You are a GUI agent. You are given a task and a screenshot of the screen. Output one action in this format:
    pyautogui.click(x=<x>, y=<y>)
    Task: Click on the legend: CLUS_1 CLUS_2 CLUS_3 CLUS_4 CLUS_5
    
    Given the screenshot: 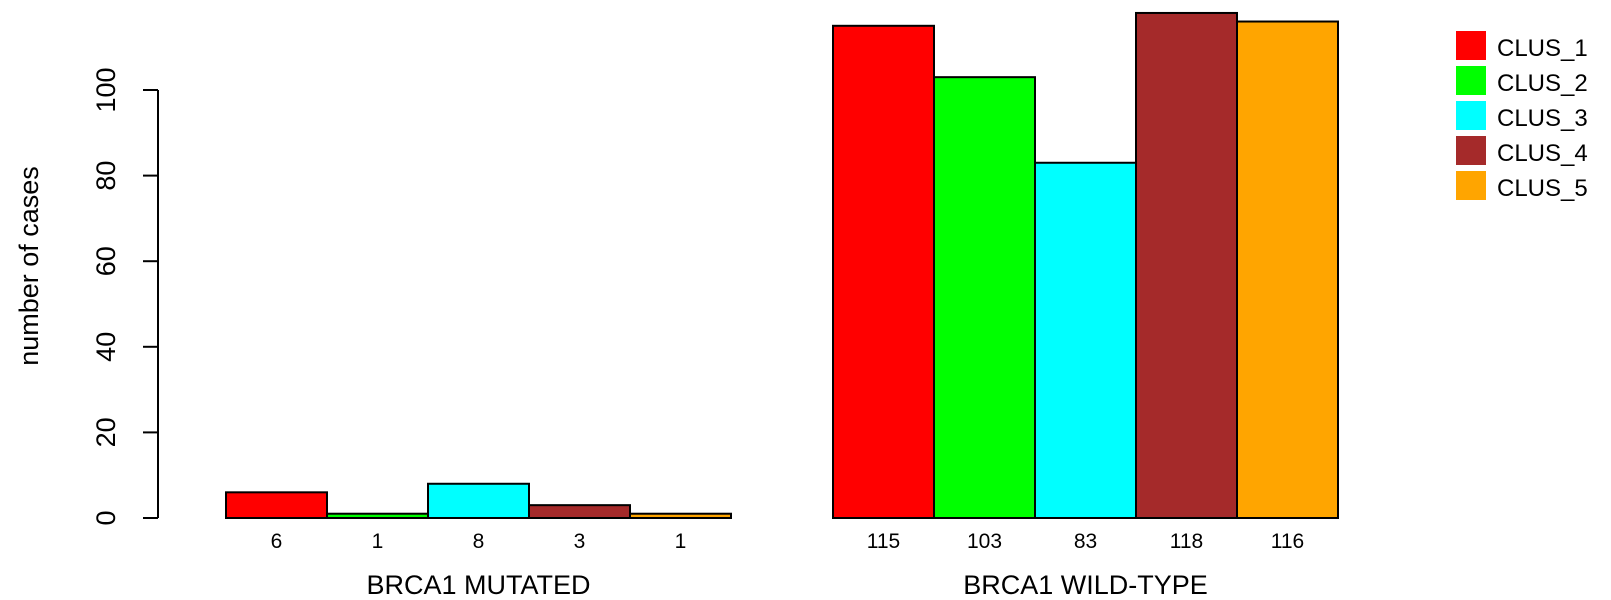 What is the action you would take?
    pyautogui.click(x=1522, y=116)
    